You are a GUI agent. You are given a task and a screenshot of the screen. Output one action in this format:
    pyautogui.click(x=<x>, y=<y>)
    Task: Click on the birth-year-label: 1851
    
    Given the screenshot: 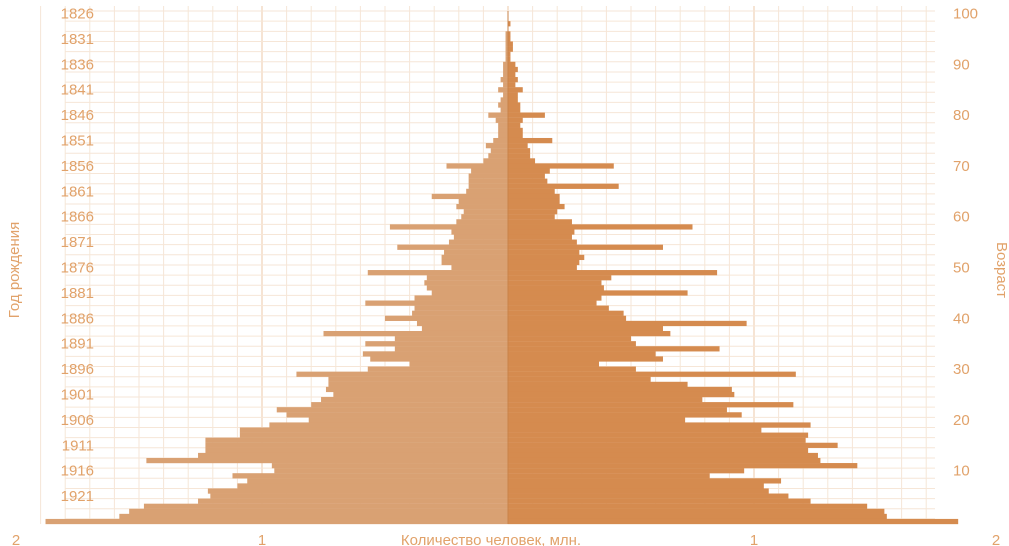 What is the action you would take?
    pyautogui.click(x=77, y=141)
    